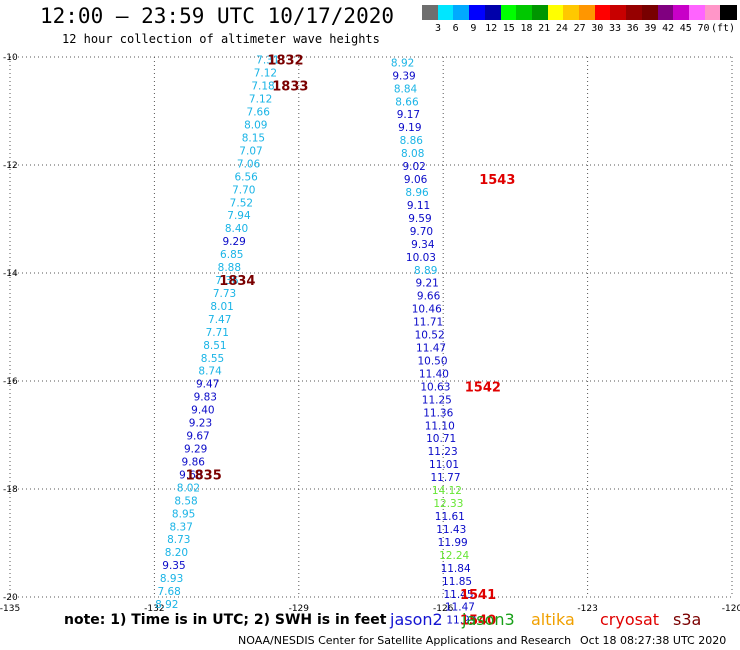 This screenshot has height=650, width=740. Describe the element at coordinates (421, 258) in the screenshot. I see `swh-value-label: 10.03` at that location.